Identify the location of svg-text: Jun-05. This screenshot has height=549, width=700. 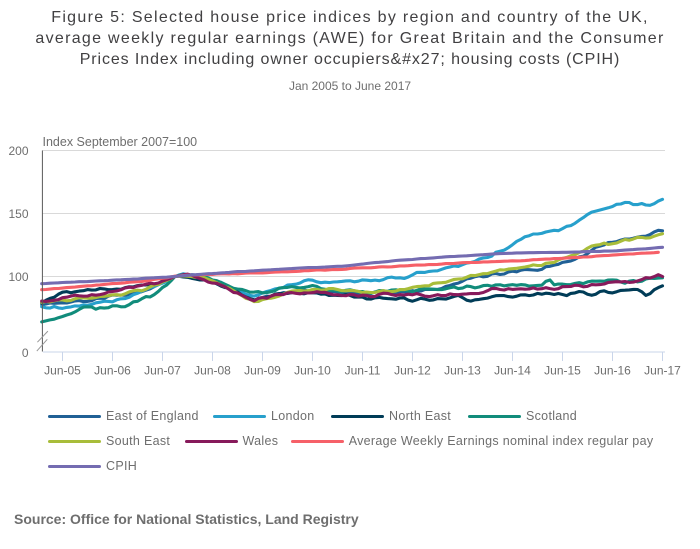
(62, 371).